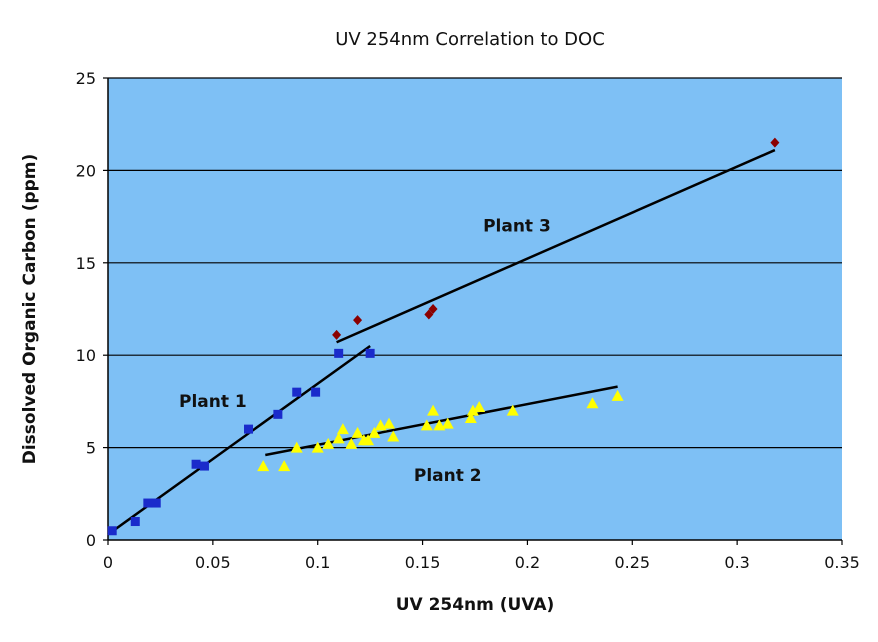 This screenshot has height=642, width=878. What do you see at coordinates (213, 562) in the screenshot?
I see `x-tick-label: 0.05` at bounding box center [213, 562].